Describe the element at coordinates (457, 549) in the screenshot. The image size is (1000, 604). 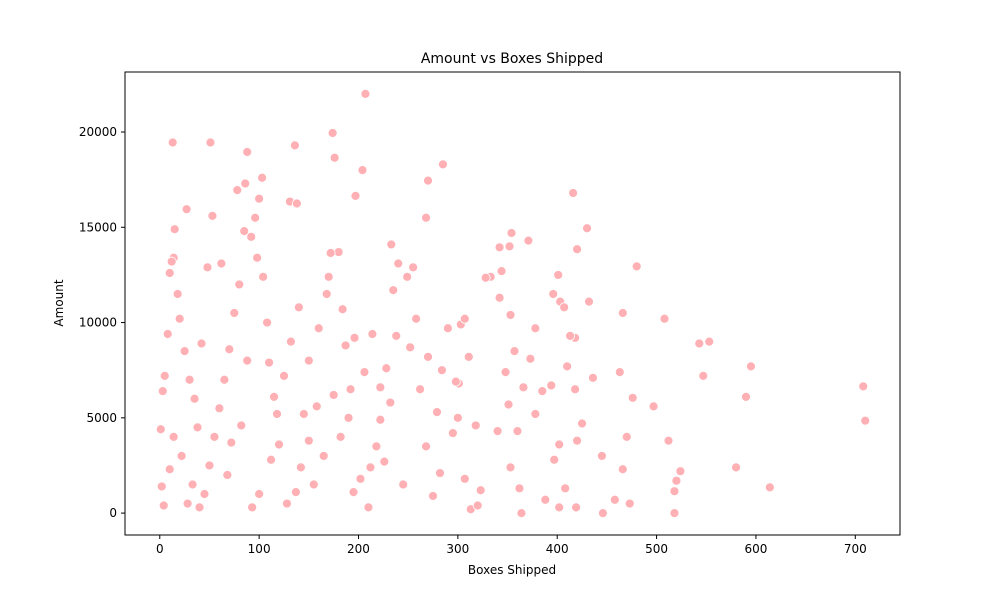
I see `x-tick-label: 300` at that location.